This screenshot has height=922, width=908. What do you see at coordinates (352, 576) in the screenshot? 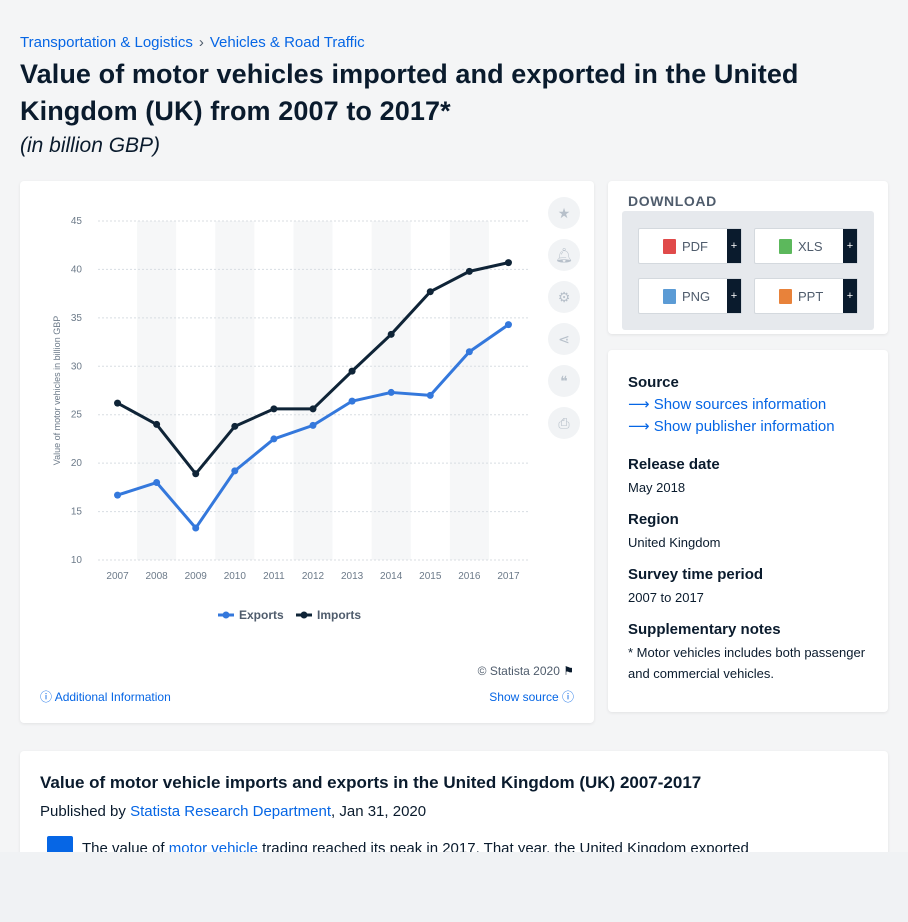
I see `x-tick-label: 2013` at bounding box center [352, 576].